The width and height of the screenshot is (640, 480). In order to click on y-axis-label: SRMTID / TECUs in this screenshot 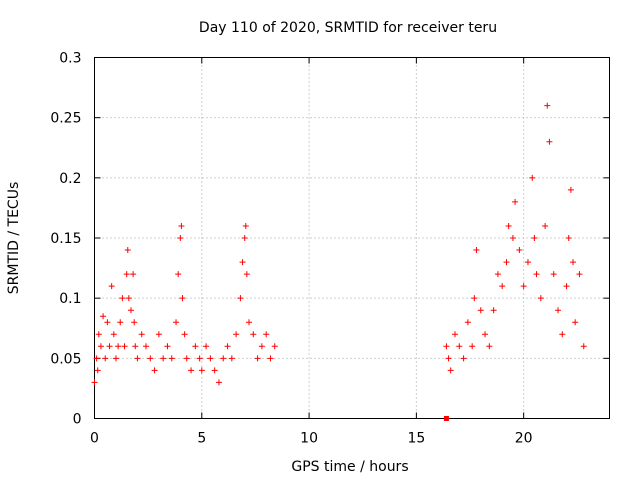, I will do `click(14, 238)`.